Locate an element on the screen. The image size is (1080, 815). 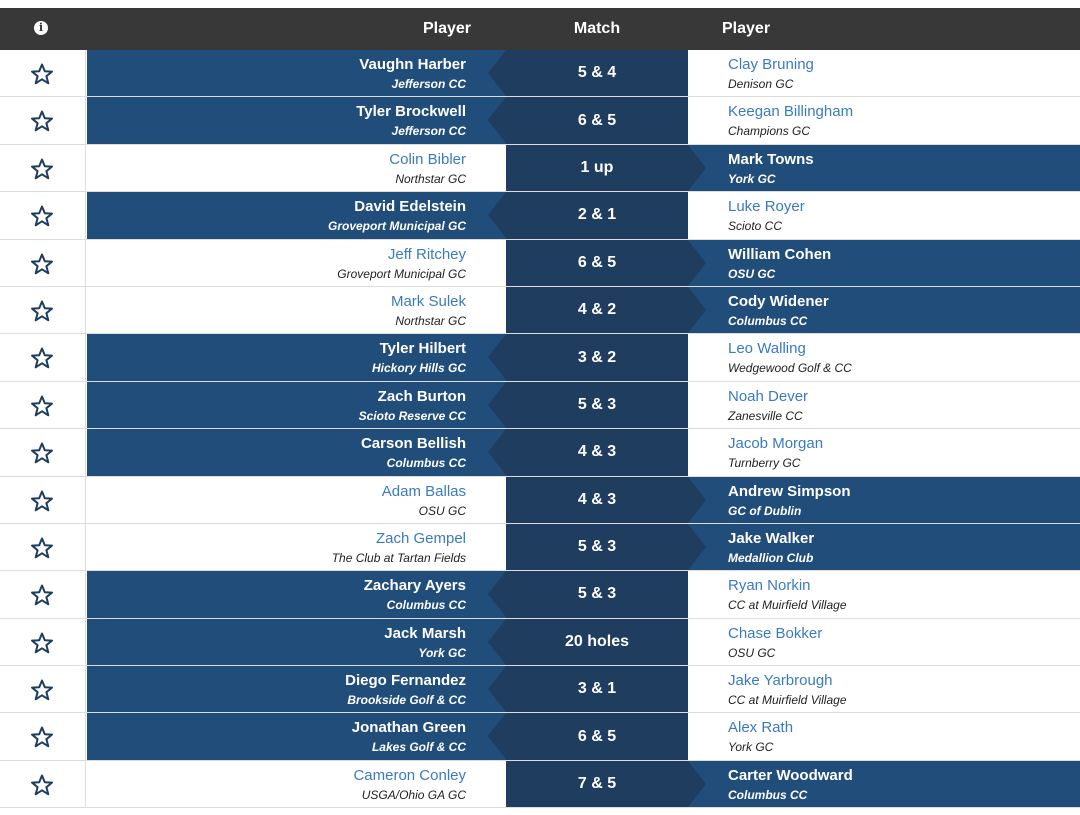
right-player-club: Wedgewood Golf & CC is located at coordinates (790, 368).